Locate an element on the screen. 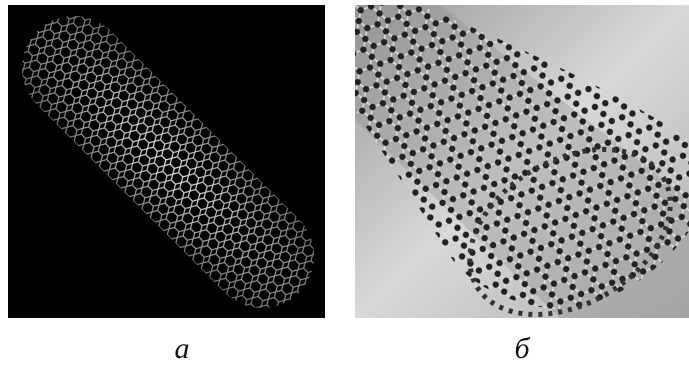  panel-label: а is located at coordinates (182, 348).